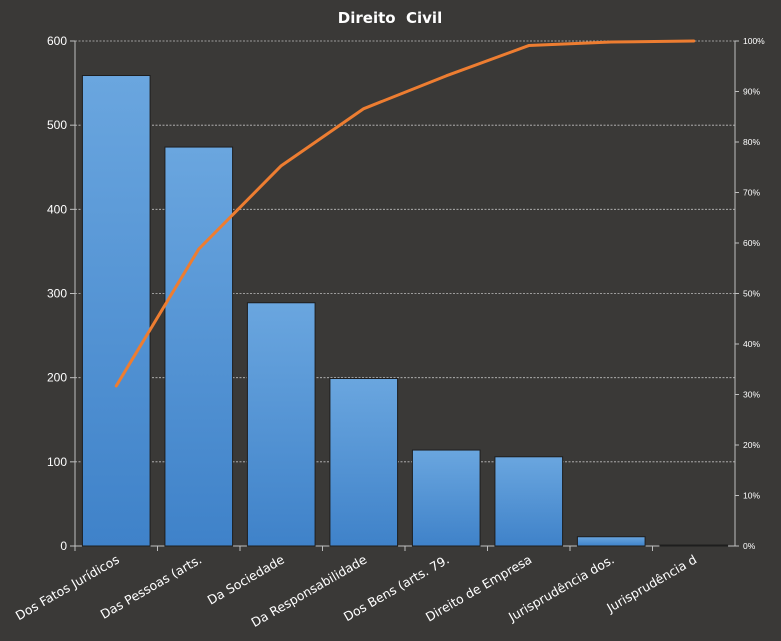  What do you see at coordinates (57, 209) in the screenshot?
I see `y-tick-label: 400` at bounding box center [57, 209].